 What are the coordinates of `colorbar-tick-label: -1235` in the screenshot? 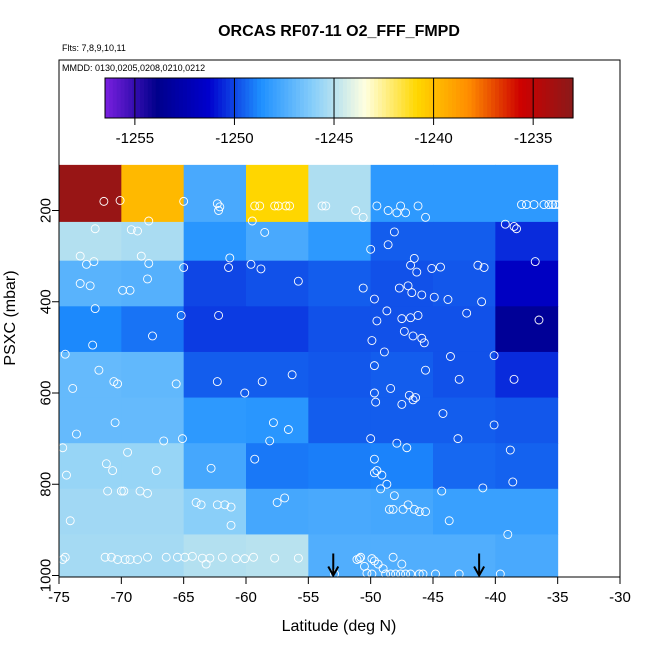 It's located at (533, 138).